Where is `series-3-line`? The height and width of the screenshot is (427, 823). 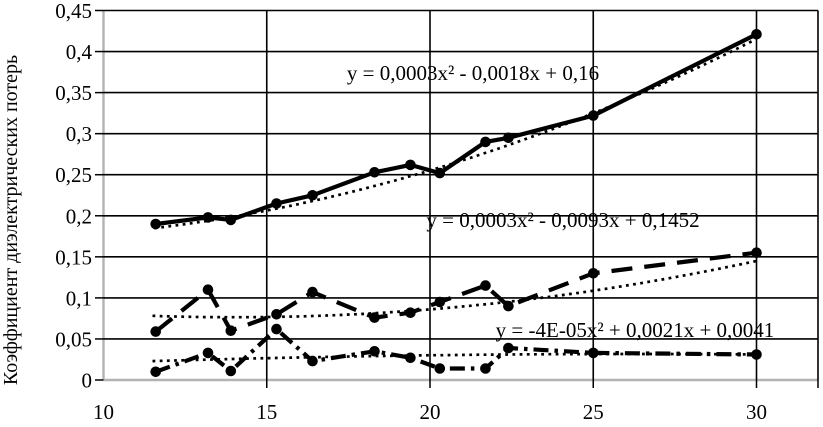 series-3-line is located at coordinates (455, 350).